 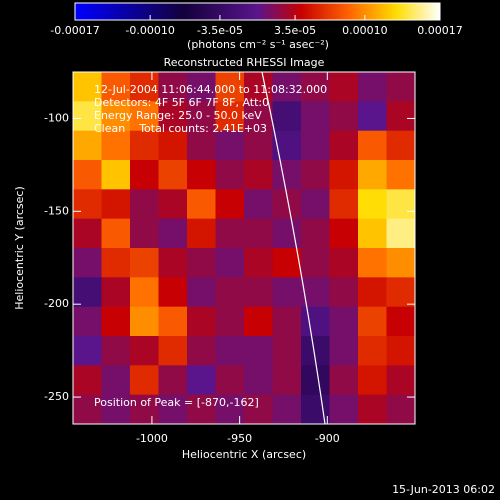 What do you see at coordinates (365, 30) in the screenshot?
I see `colorbar-tick-label: 0.00010` at bounding box center [365, 30].